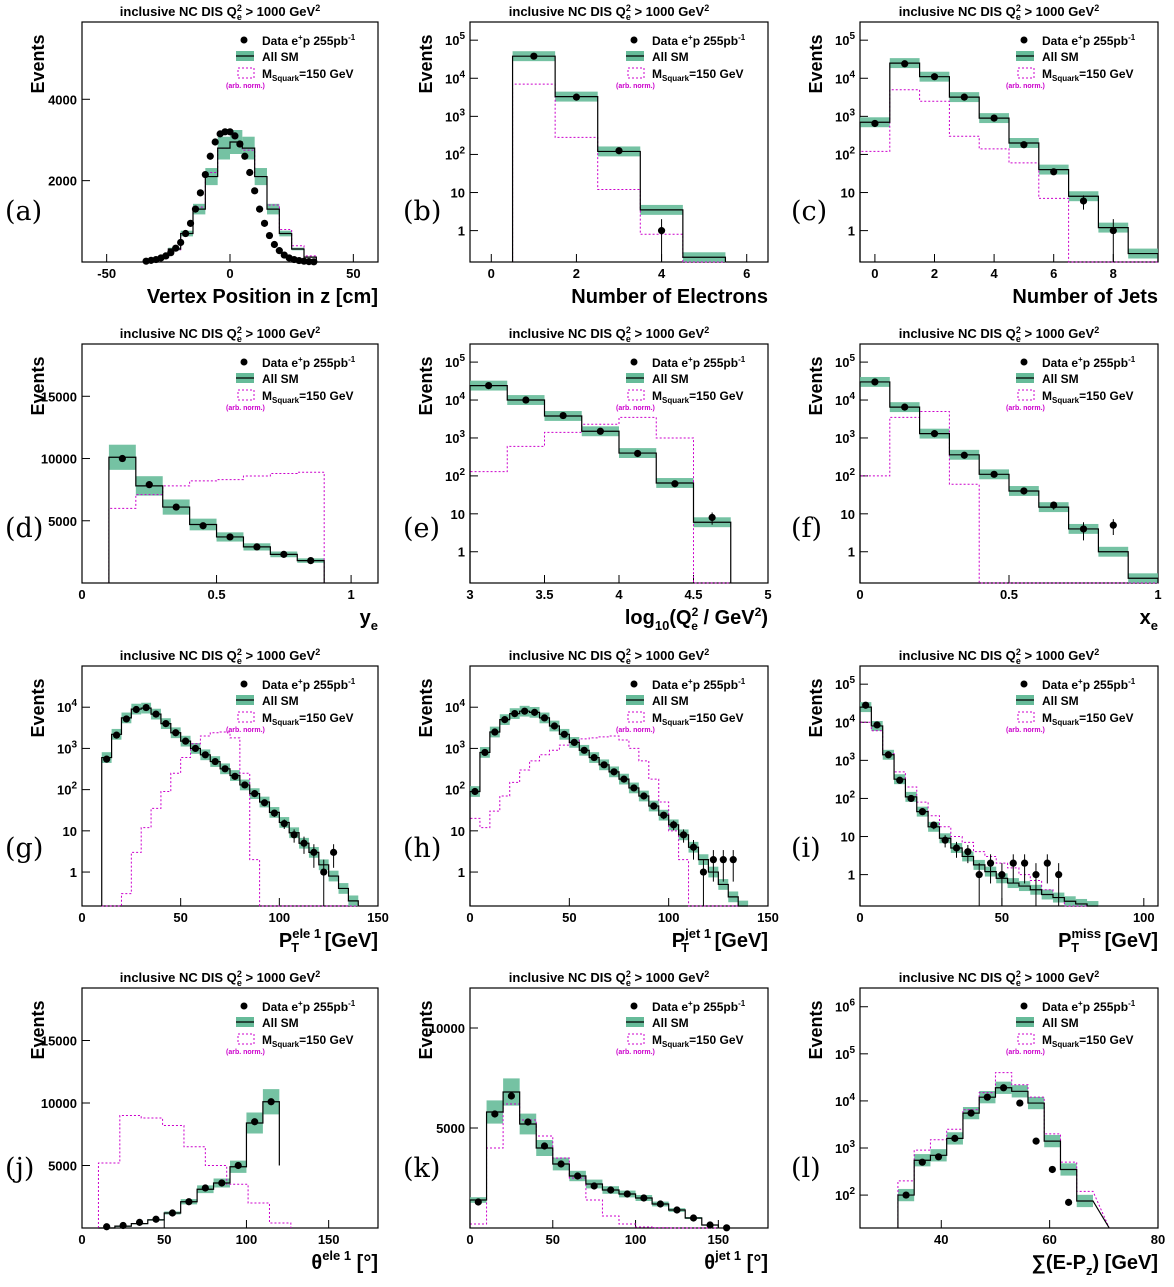 This screenshot has height=1287, width=1174. What do you see at coordinates (447, 1028) in the screenshot?
I see `y-tick-label: 10000` at bounding box center [447, 1028].